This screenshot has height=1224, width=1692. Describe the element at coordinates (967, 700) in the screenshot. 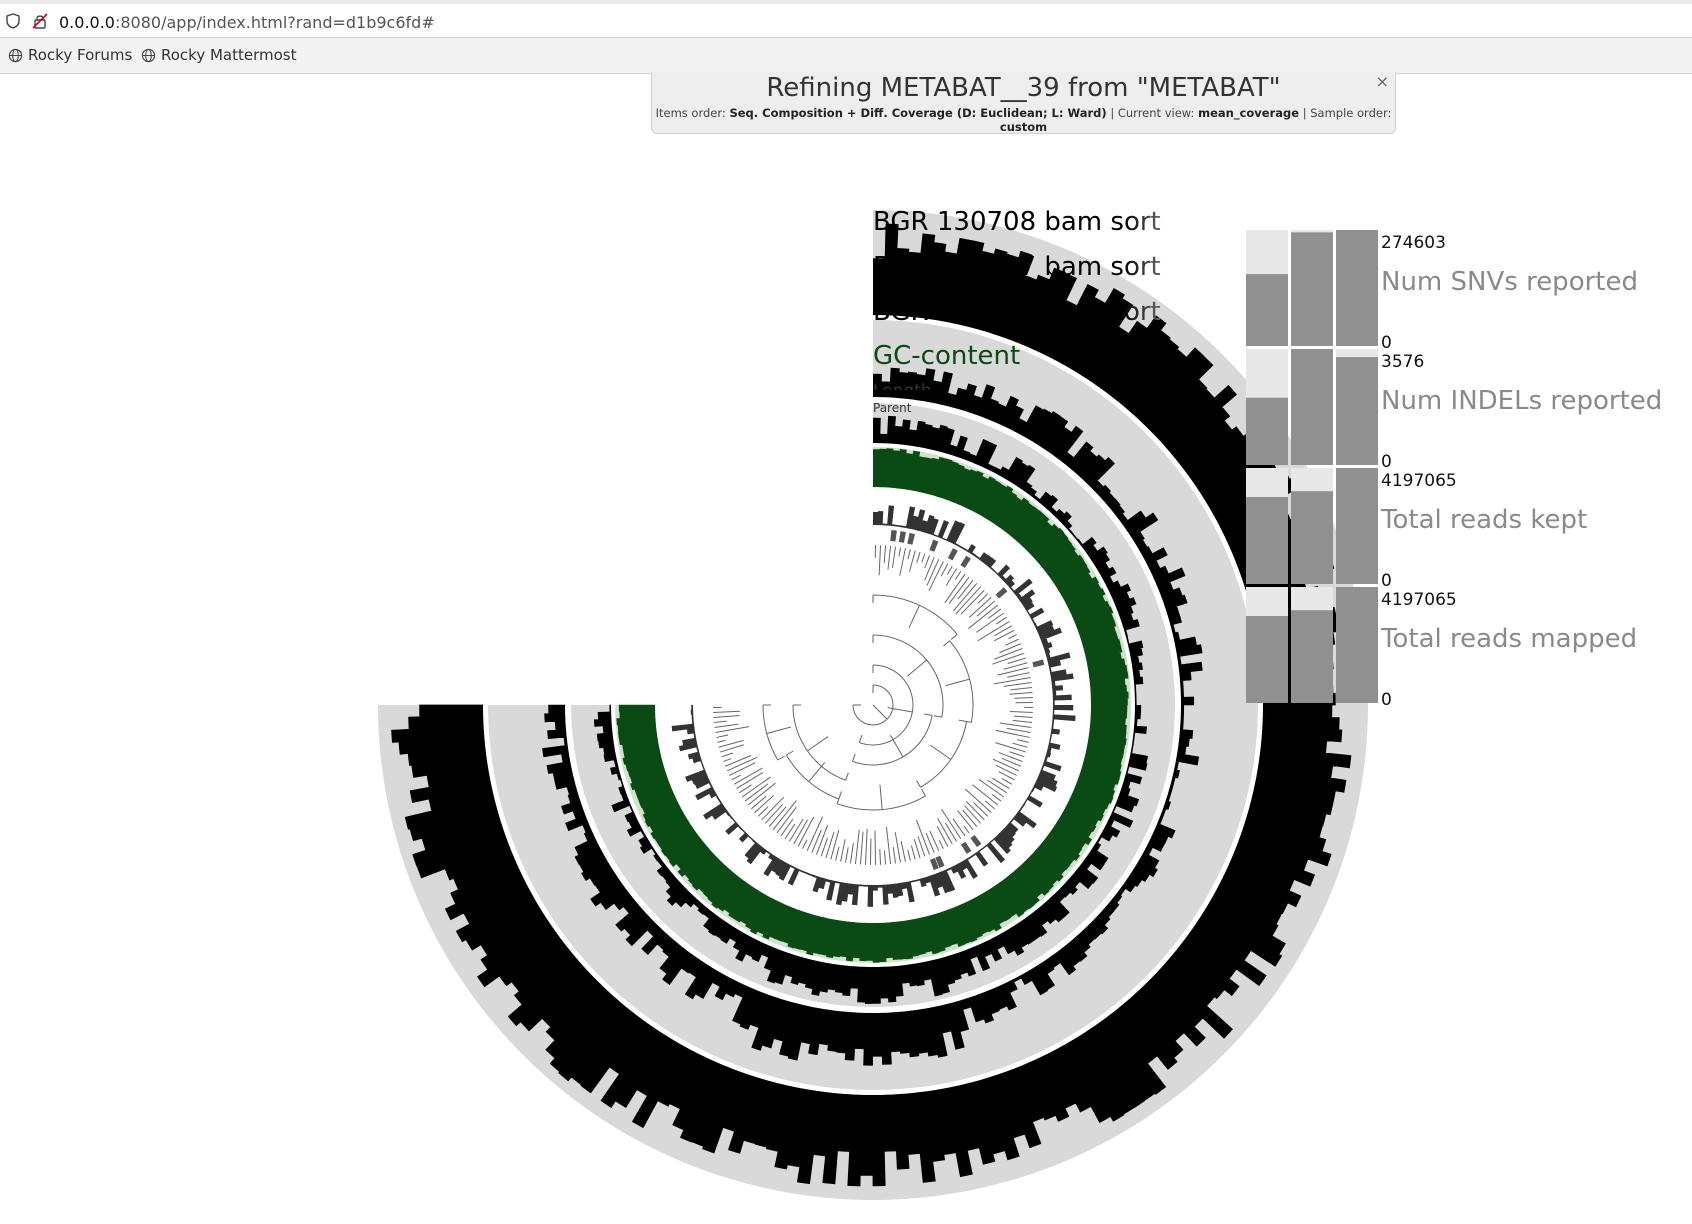

I see `ring-parent` at that location.